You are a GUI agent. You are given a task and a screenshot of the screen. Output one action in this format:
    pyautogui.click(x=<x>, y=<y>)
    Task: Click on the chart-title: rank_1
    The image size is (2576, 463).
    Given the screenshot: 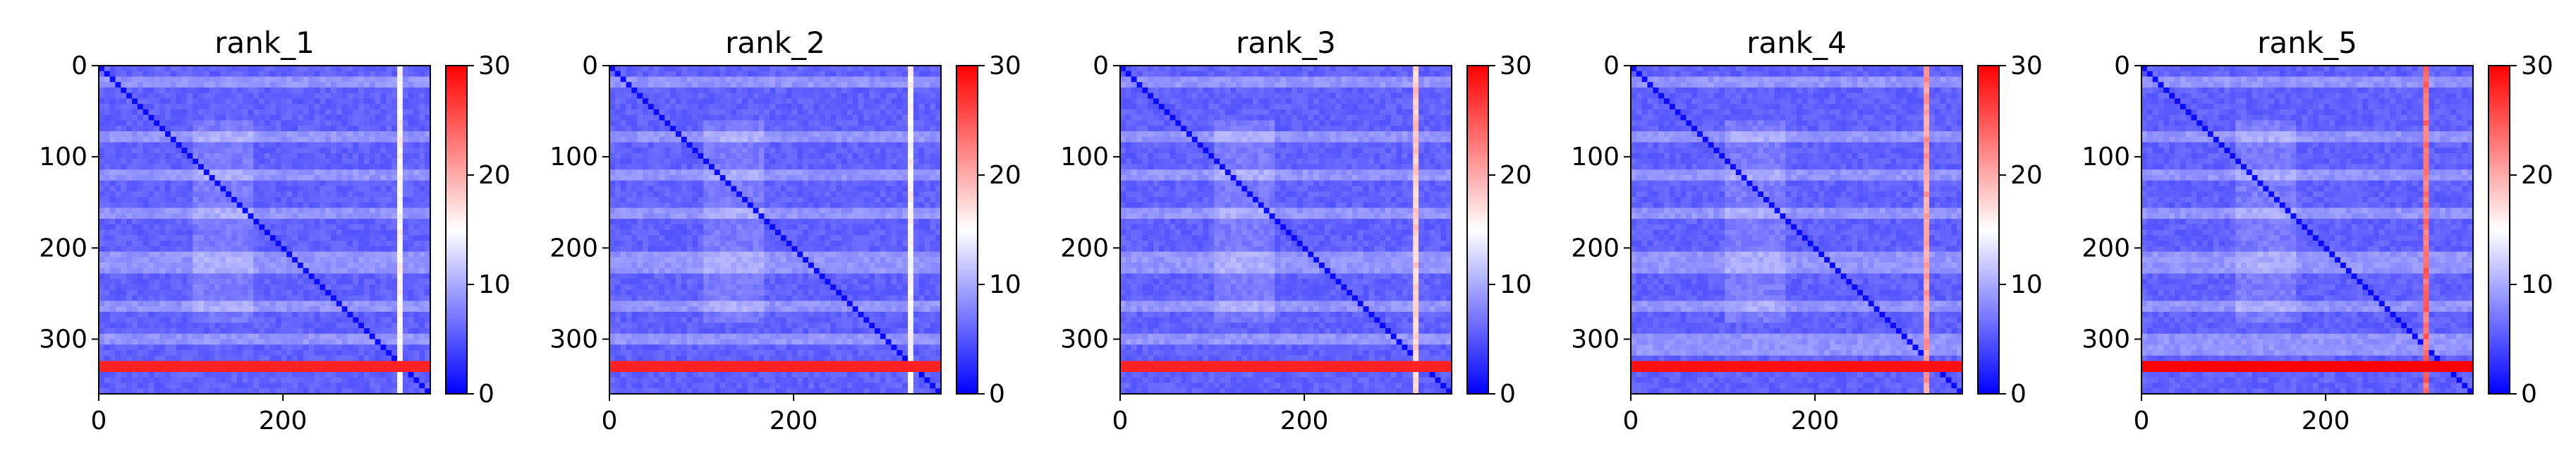 What is the action you would take?
    pyautogui.click(x=264, y=42)
    